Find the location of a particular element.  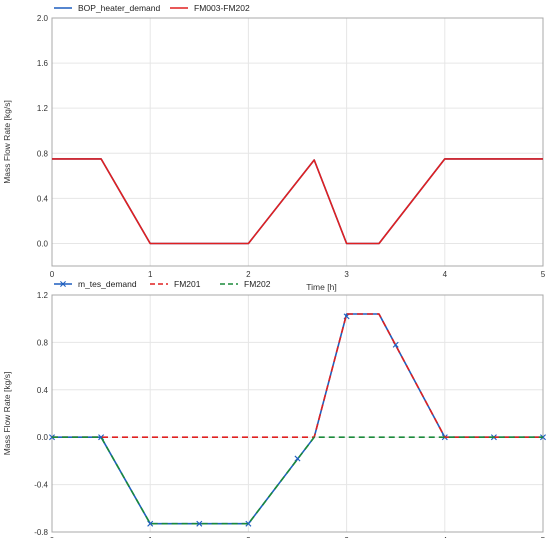

x-tick-label: 2 is located at coordinates (248, 274).